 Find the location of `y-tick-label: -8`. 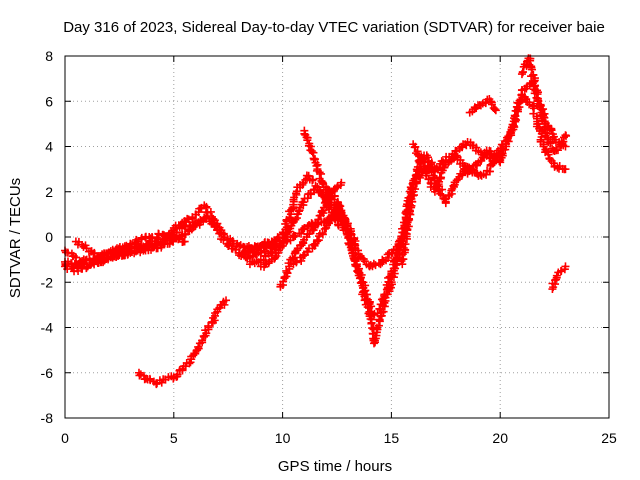

y-tick-label: -8 is located at coordinates (47, 418).